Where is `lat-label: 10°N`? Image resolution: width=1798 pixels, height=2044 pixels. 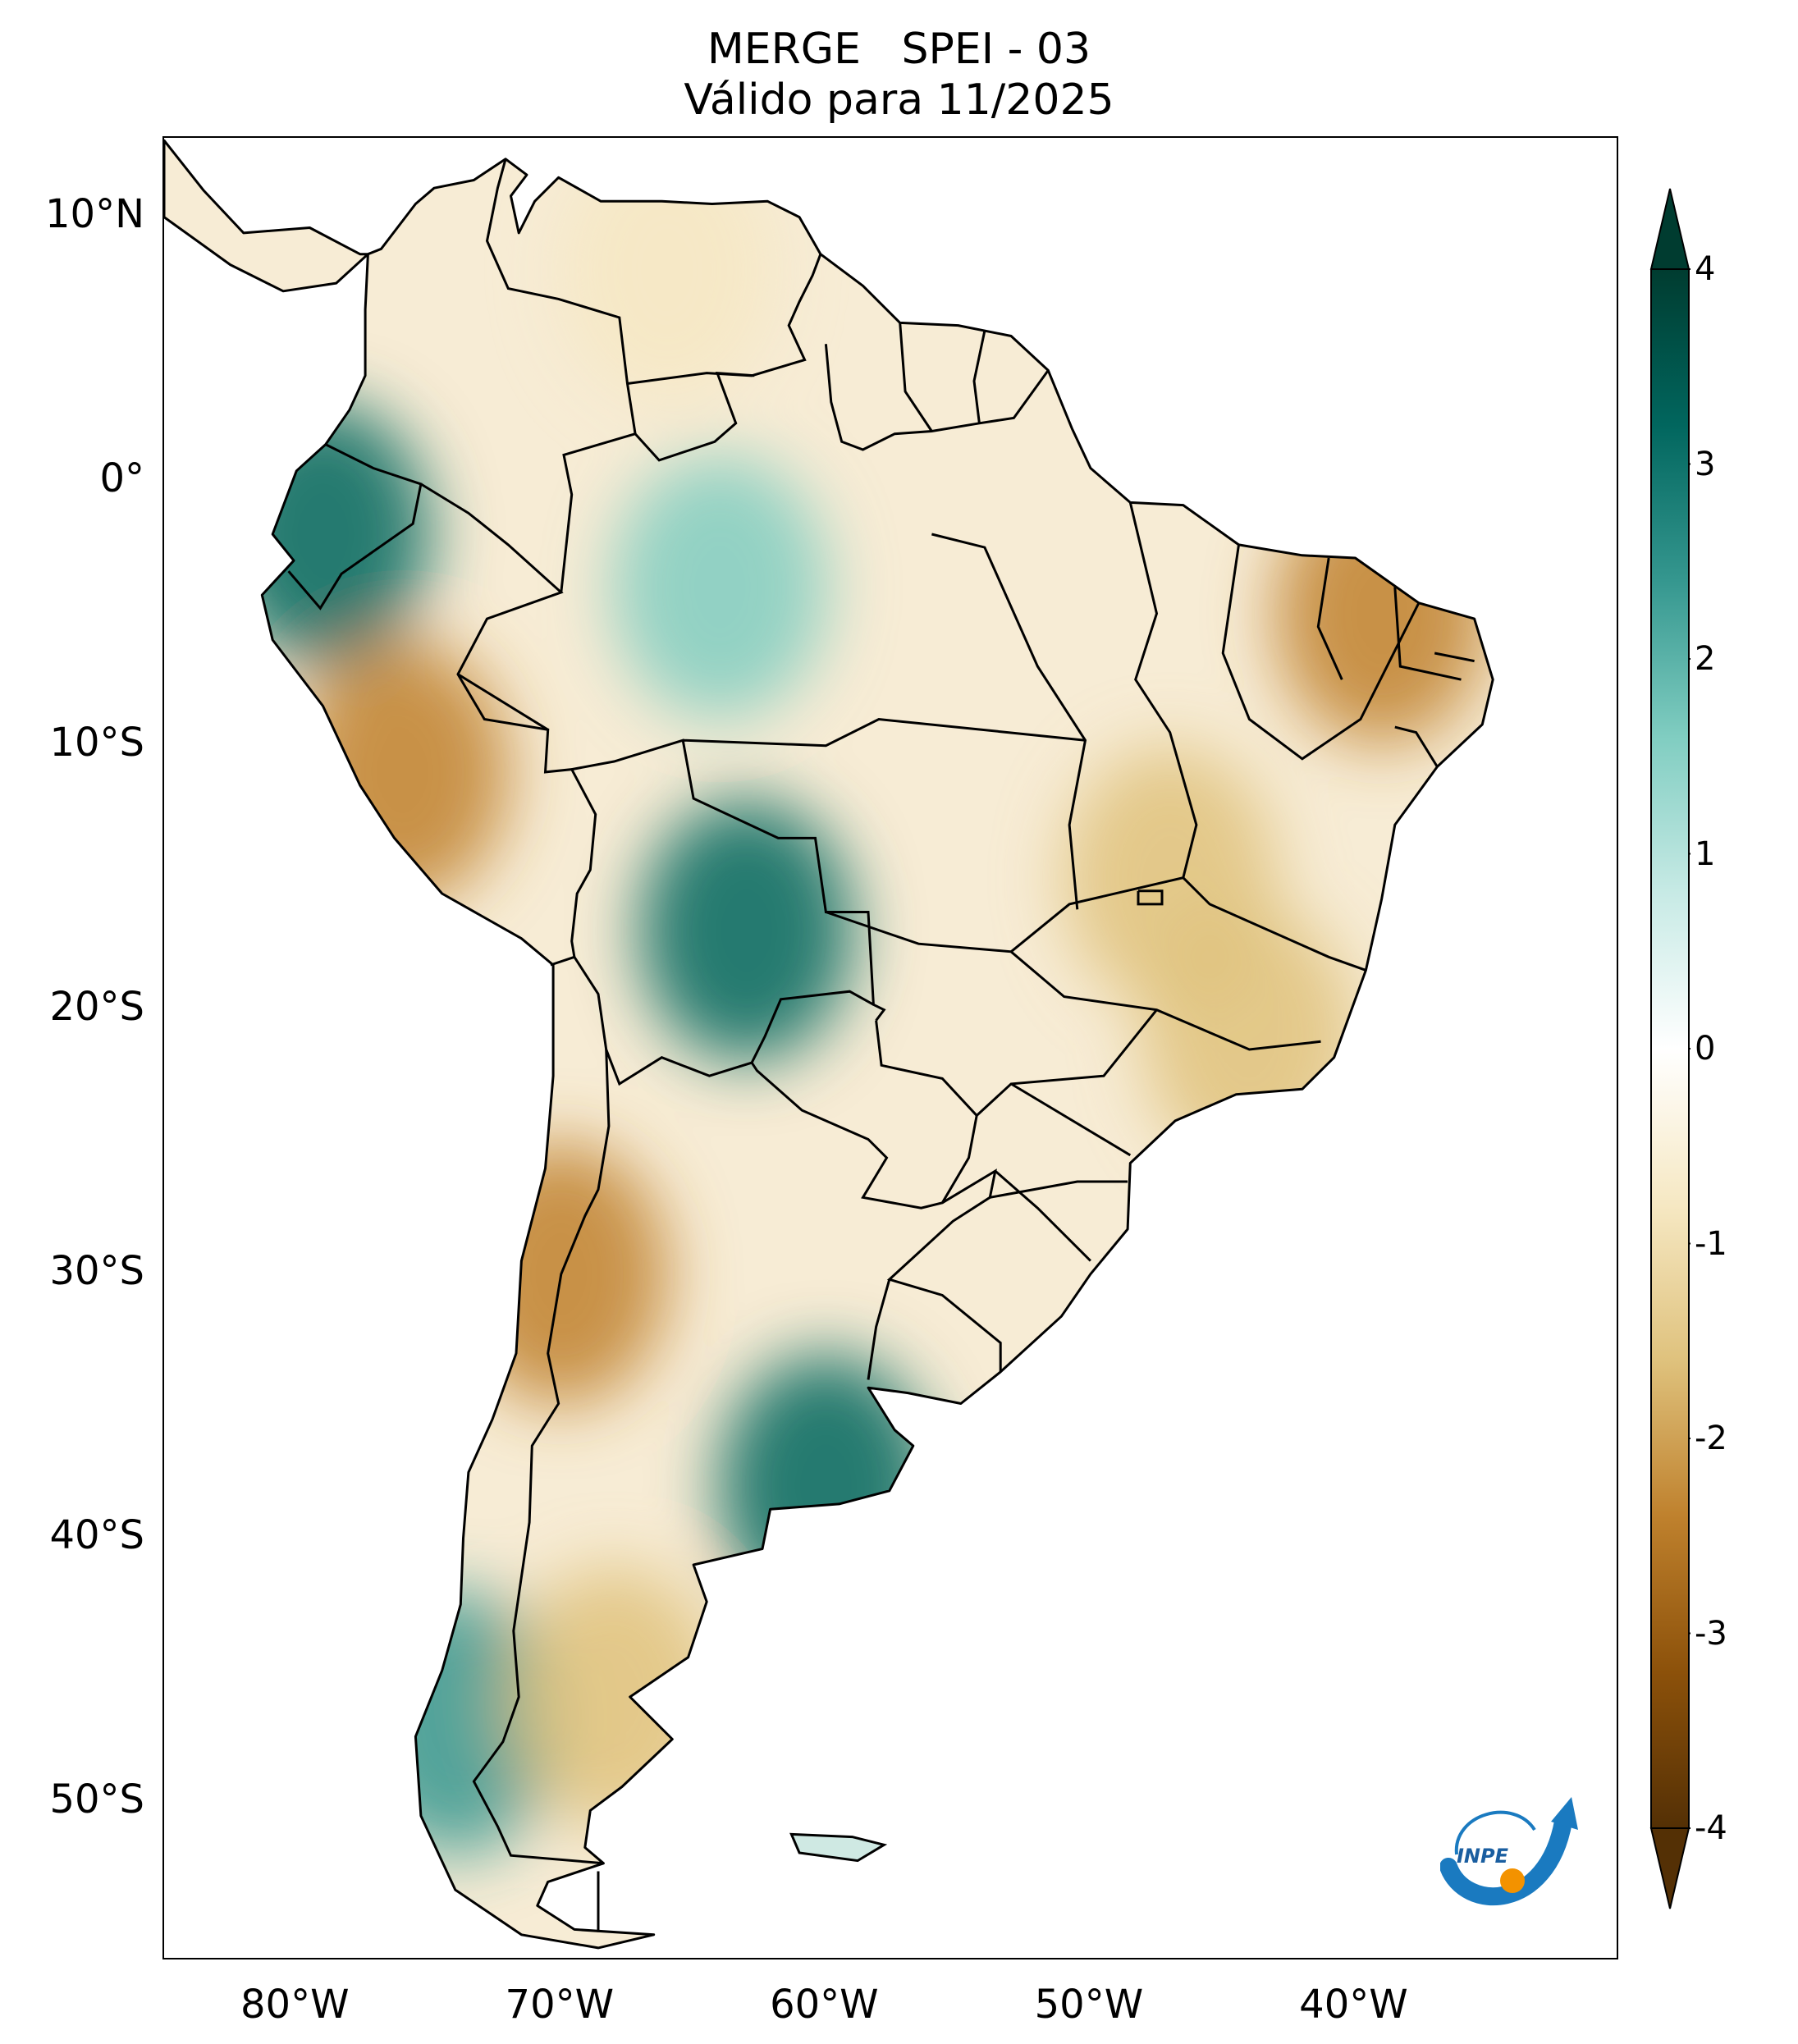
lat-label: 10°N is located at coordinates (94, 214).